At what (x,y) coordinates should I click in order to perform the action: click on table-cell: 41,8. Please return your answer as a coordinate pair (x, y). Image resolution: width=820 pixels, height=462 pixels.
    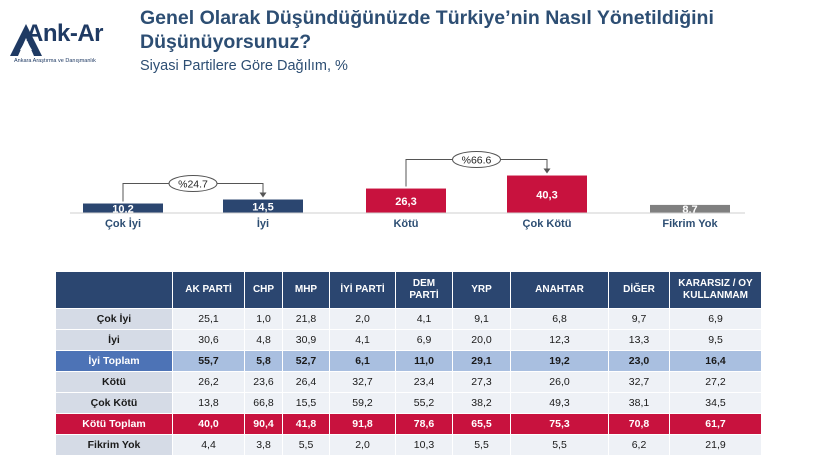
    Looking at the image, I should click on (306, 424).